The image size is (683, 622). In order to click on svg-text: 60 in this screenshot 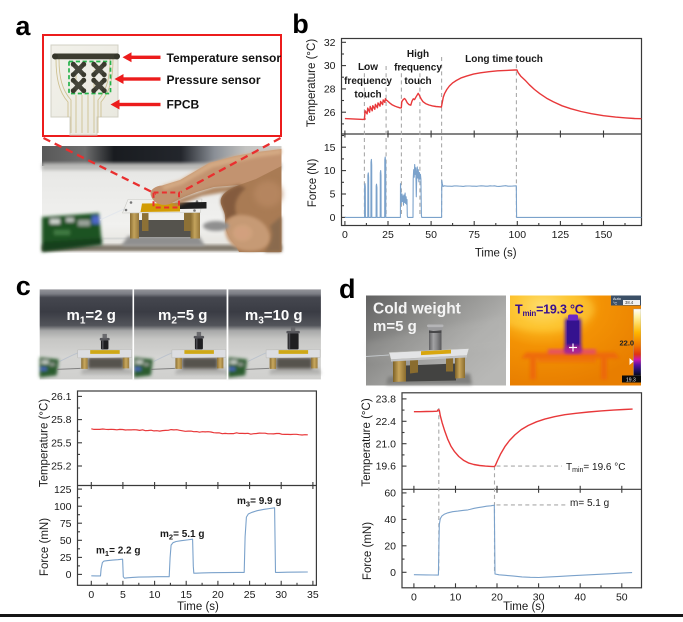, I will do `click(390, 494)`.